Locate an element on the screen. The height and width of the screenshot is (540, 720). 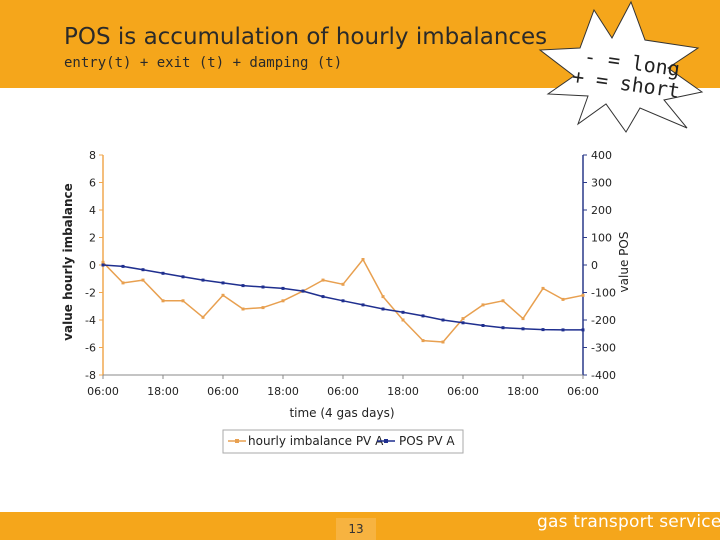
callout-burst-shape is located at coordinates (621, 66).